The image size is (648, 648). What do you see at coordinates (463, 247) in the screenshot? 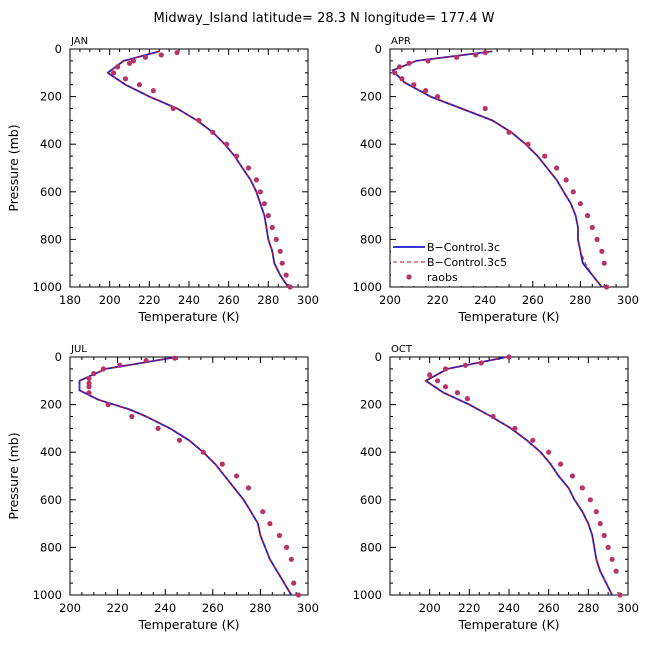
I see `legend-label: B−Control.3c` at bounding box center [463, 247].